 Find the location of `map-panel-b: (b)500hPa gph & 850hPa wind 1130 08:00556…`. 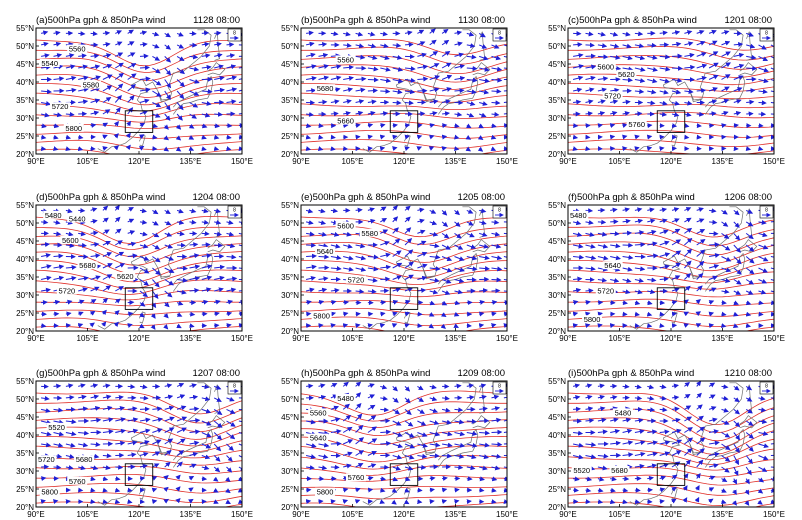

map-panel-b: (b)500hPa gph & 850hPa wind 1130 08:00556… is located at coordinates (399, 90).